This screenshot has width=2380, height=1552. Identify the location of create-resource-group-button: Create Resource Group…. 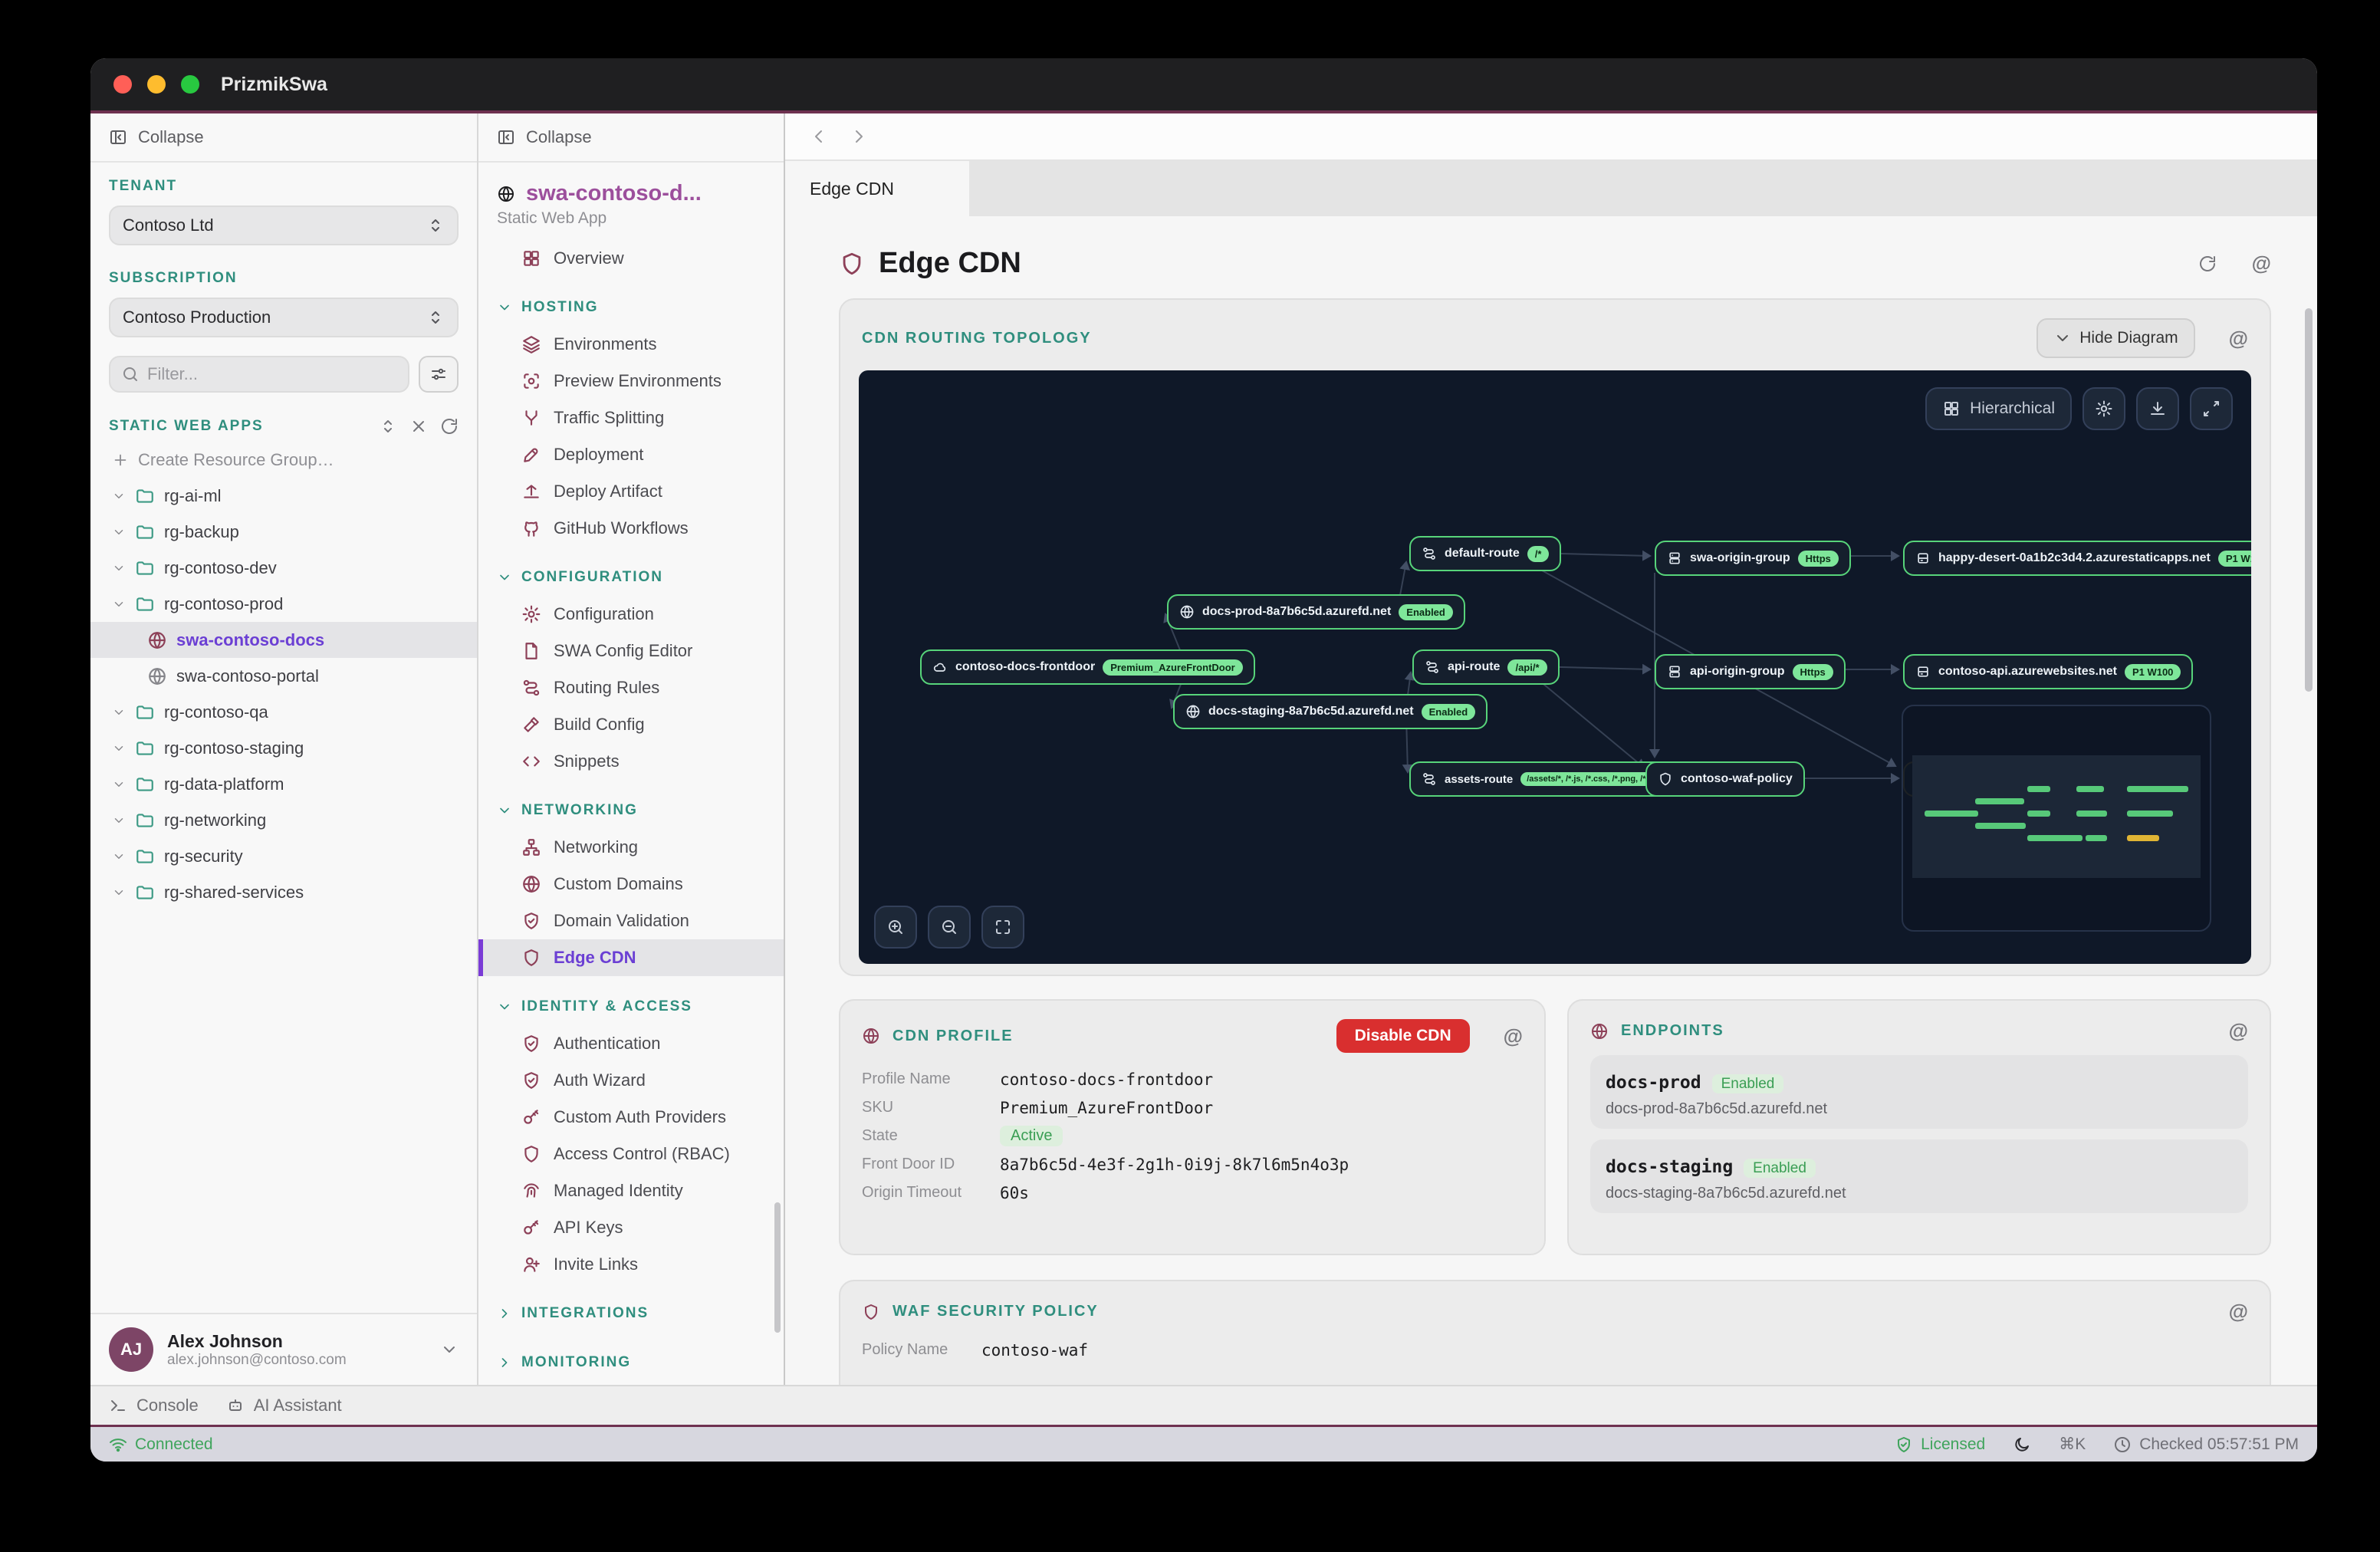
(283, 460).